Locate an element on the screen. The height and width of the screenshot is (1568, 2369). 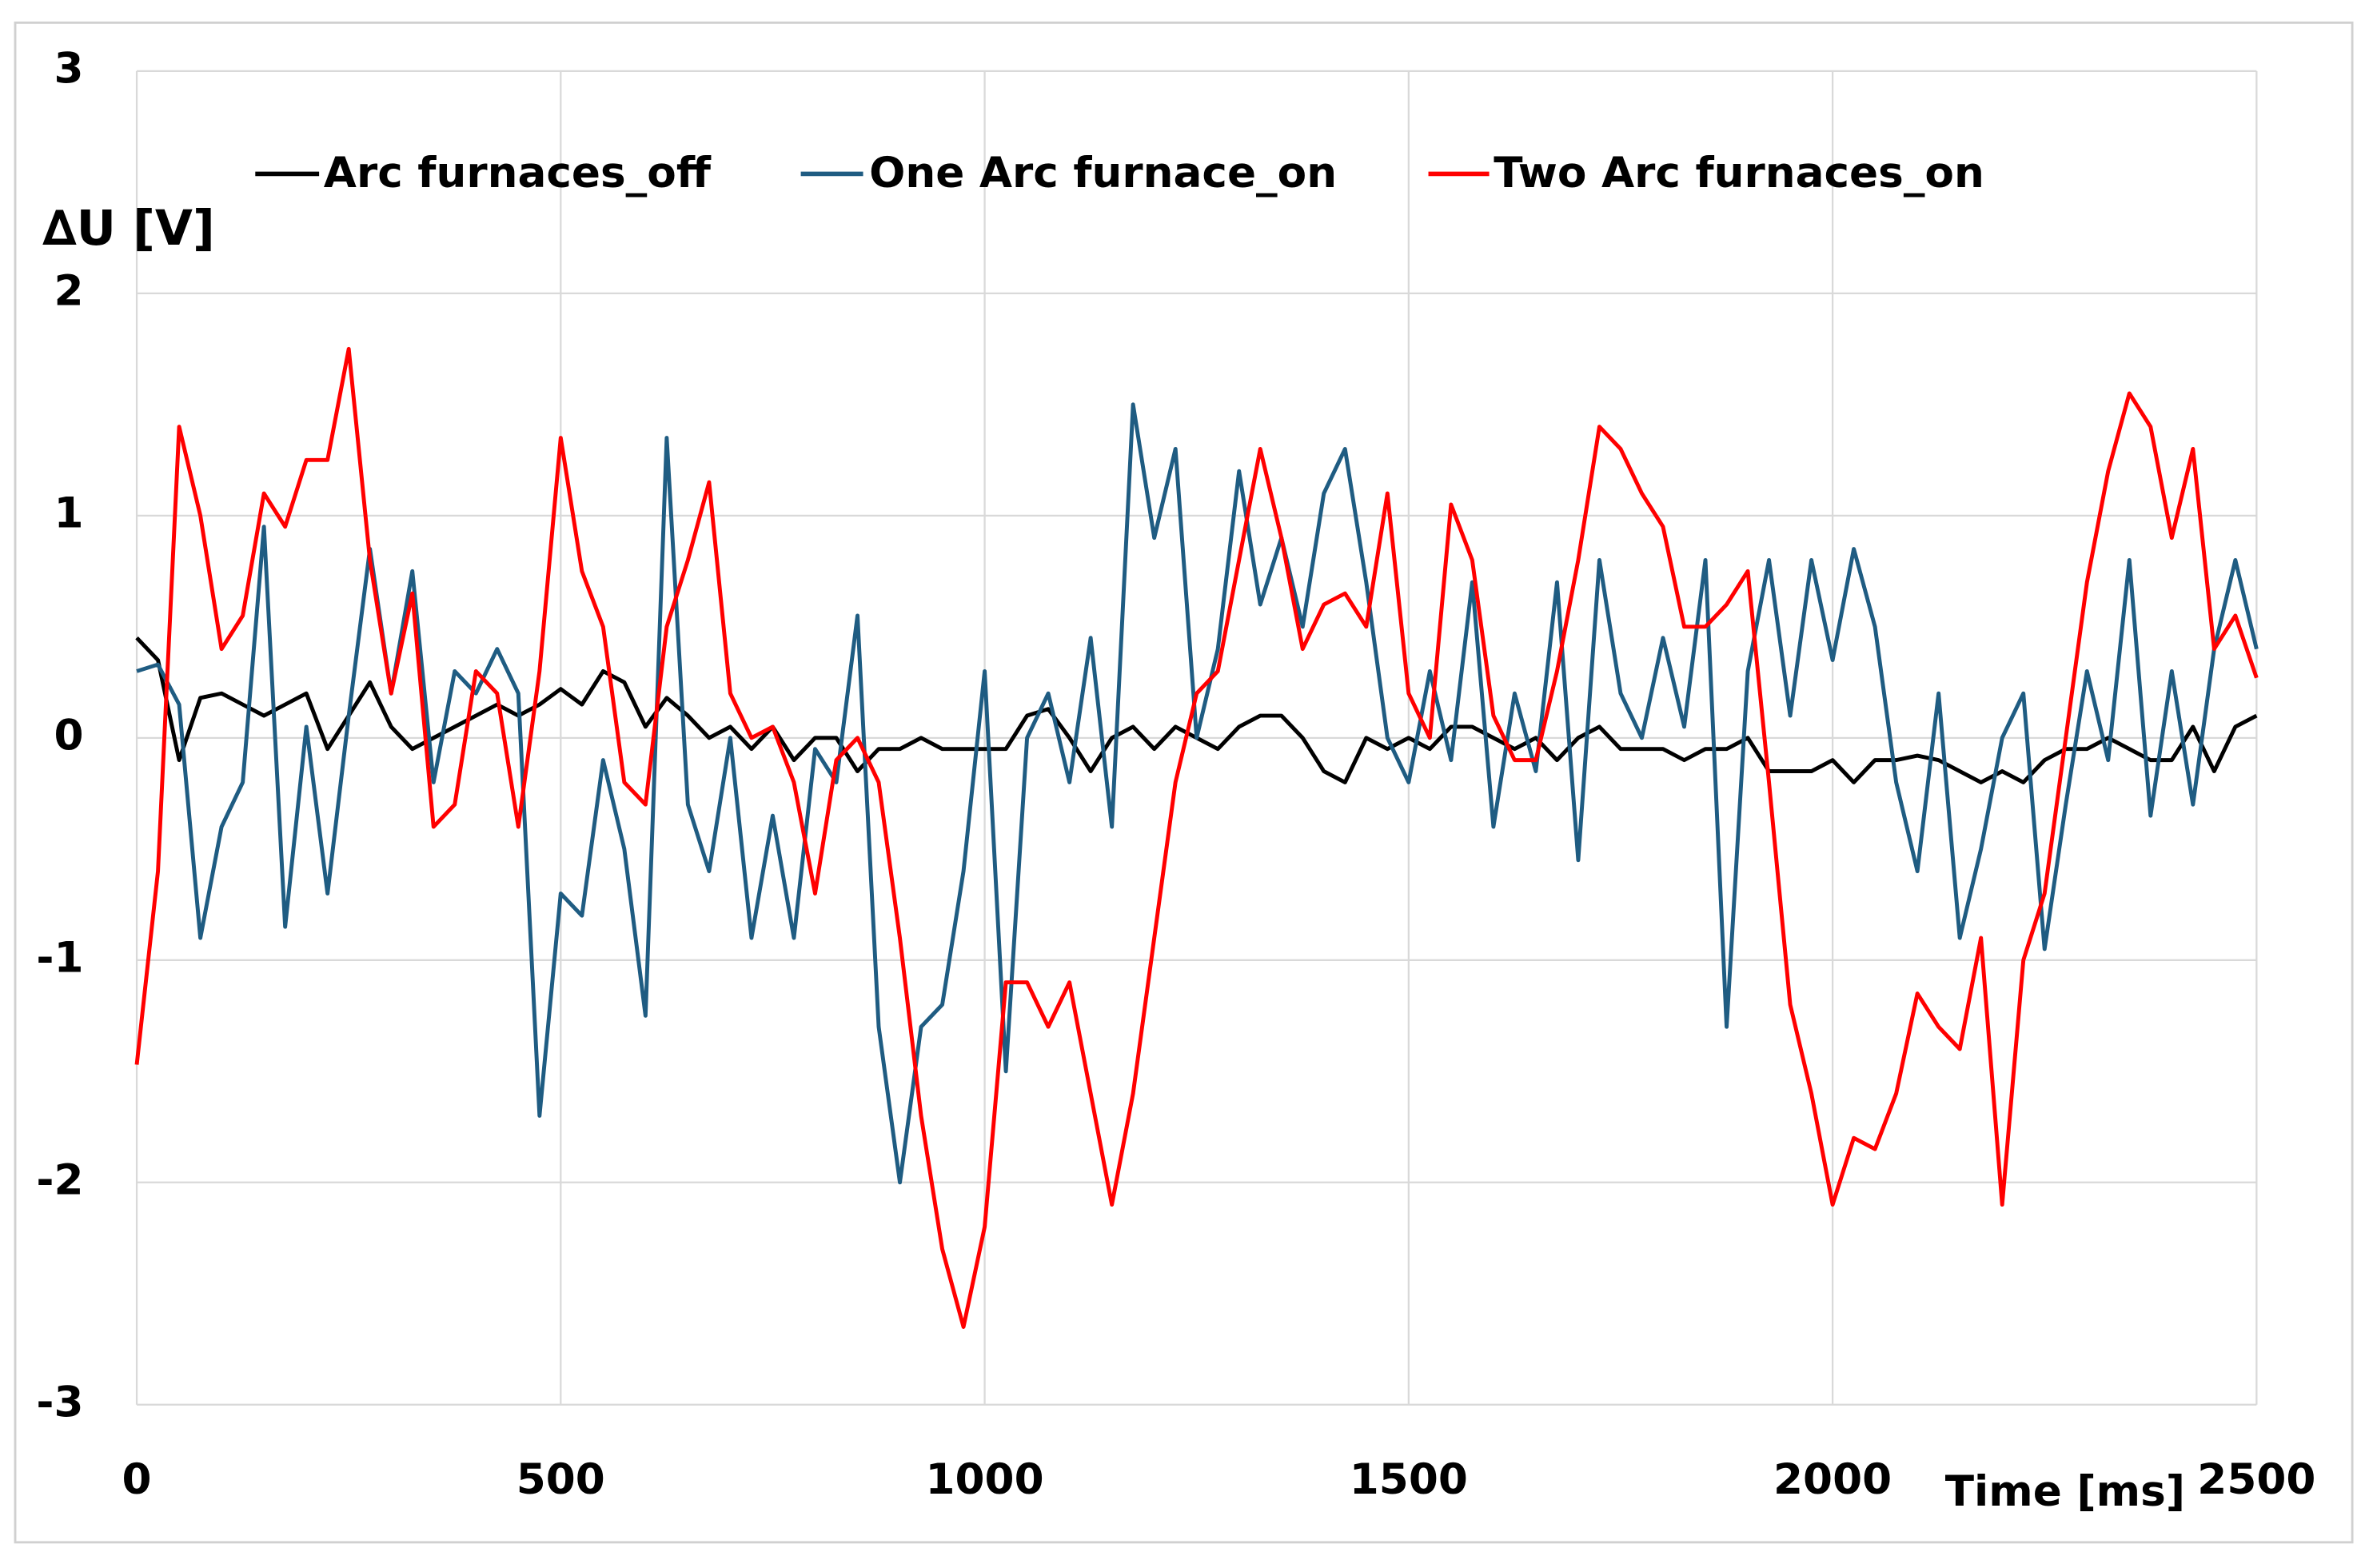
x-tick-label: 1000 is located at coordinates (985, 1479).